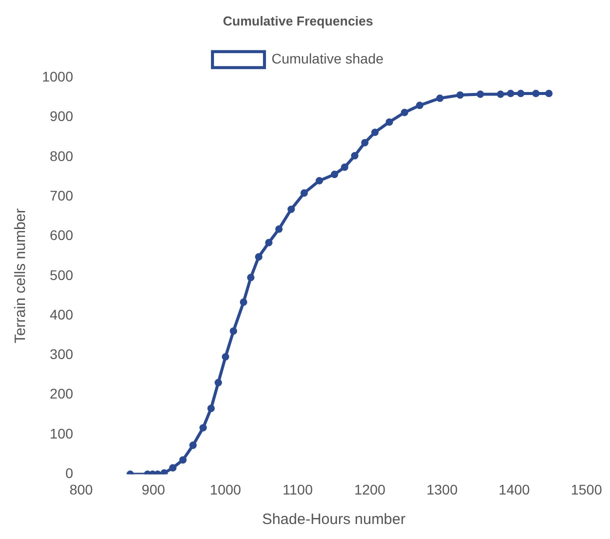 Image resolution: width=610 pixels, height=539 pixels. What do you see at coordinates (21, 276) in the screenshot?
I see `y-axis-title: Terrain cells number` at bounding box center [21, 276].